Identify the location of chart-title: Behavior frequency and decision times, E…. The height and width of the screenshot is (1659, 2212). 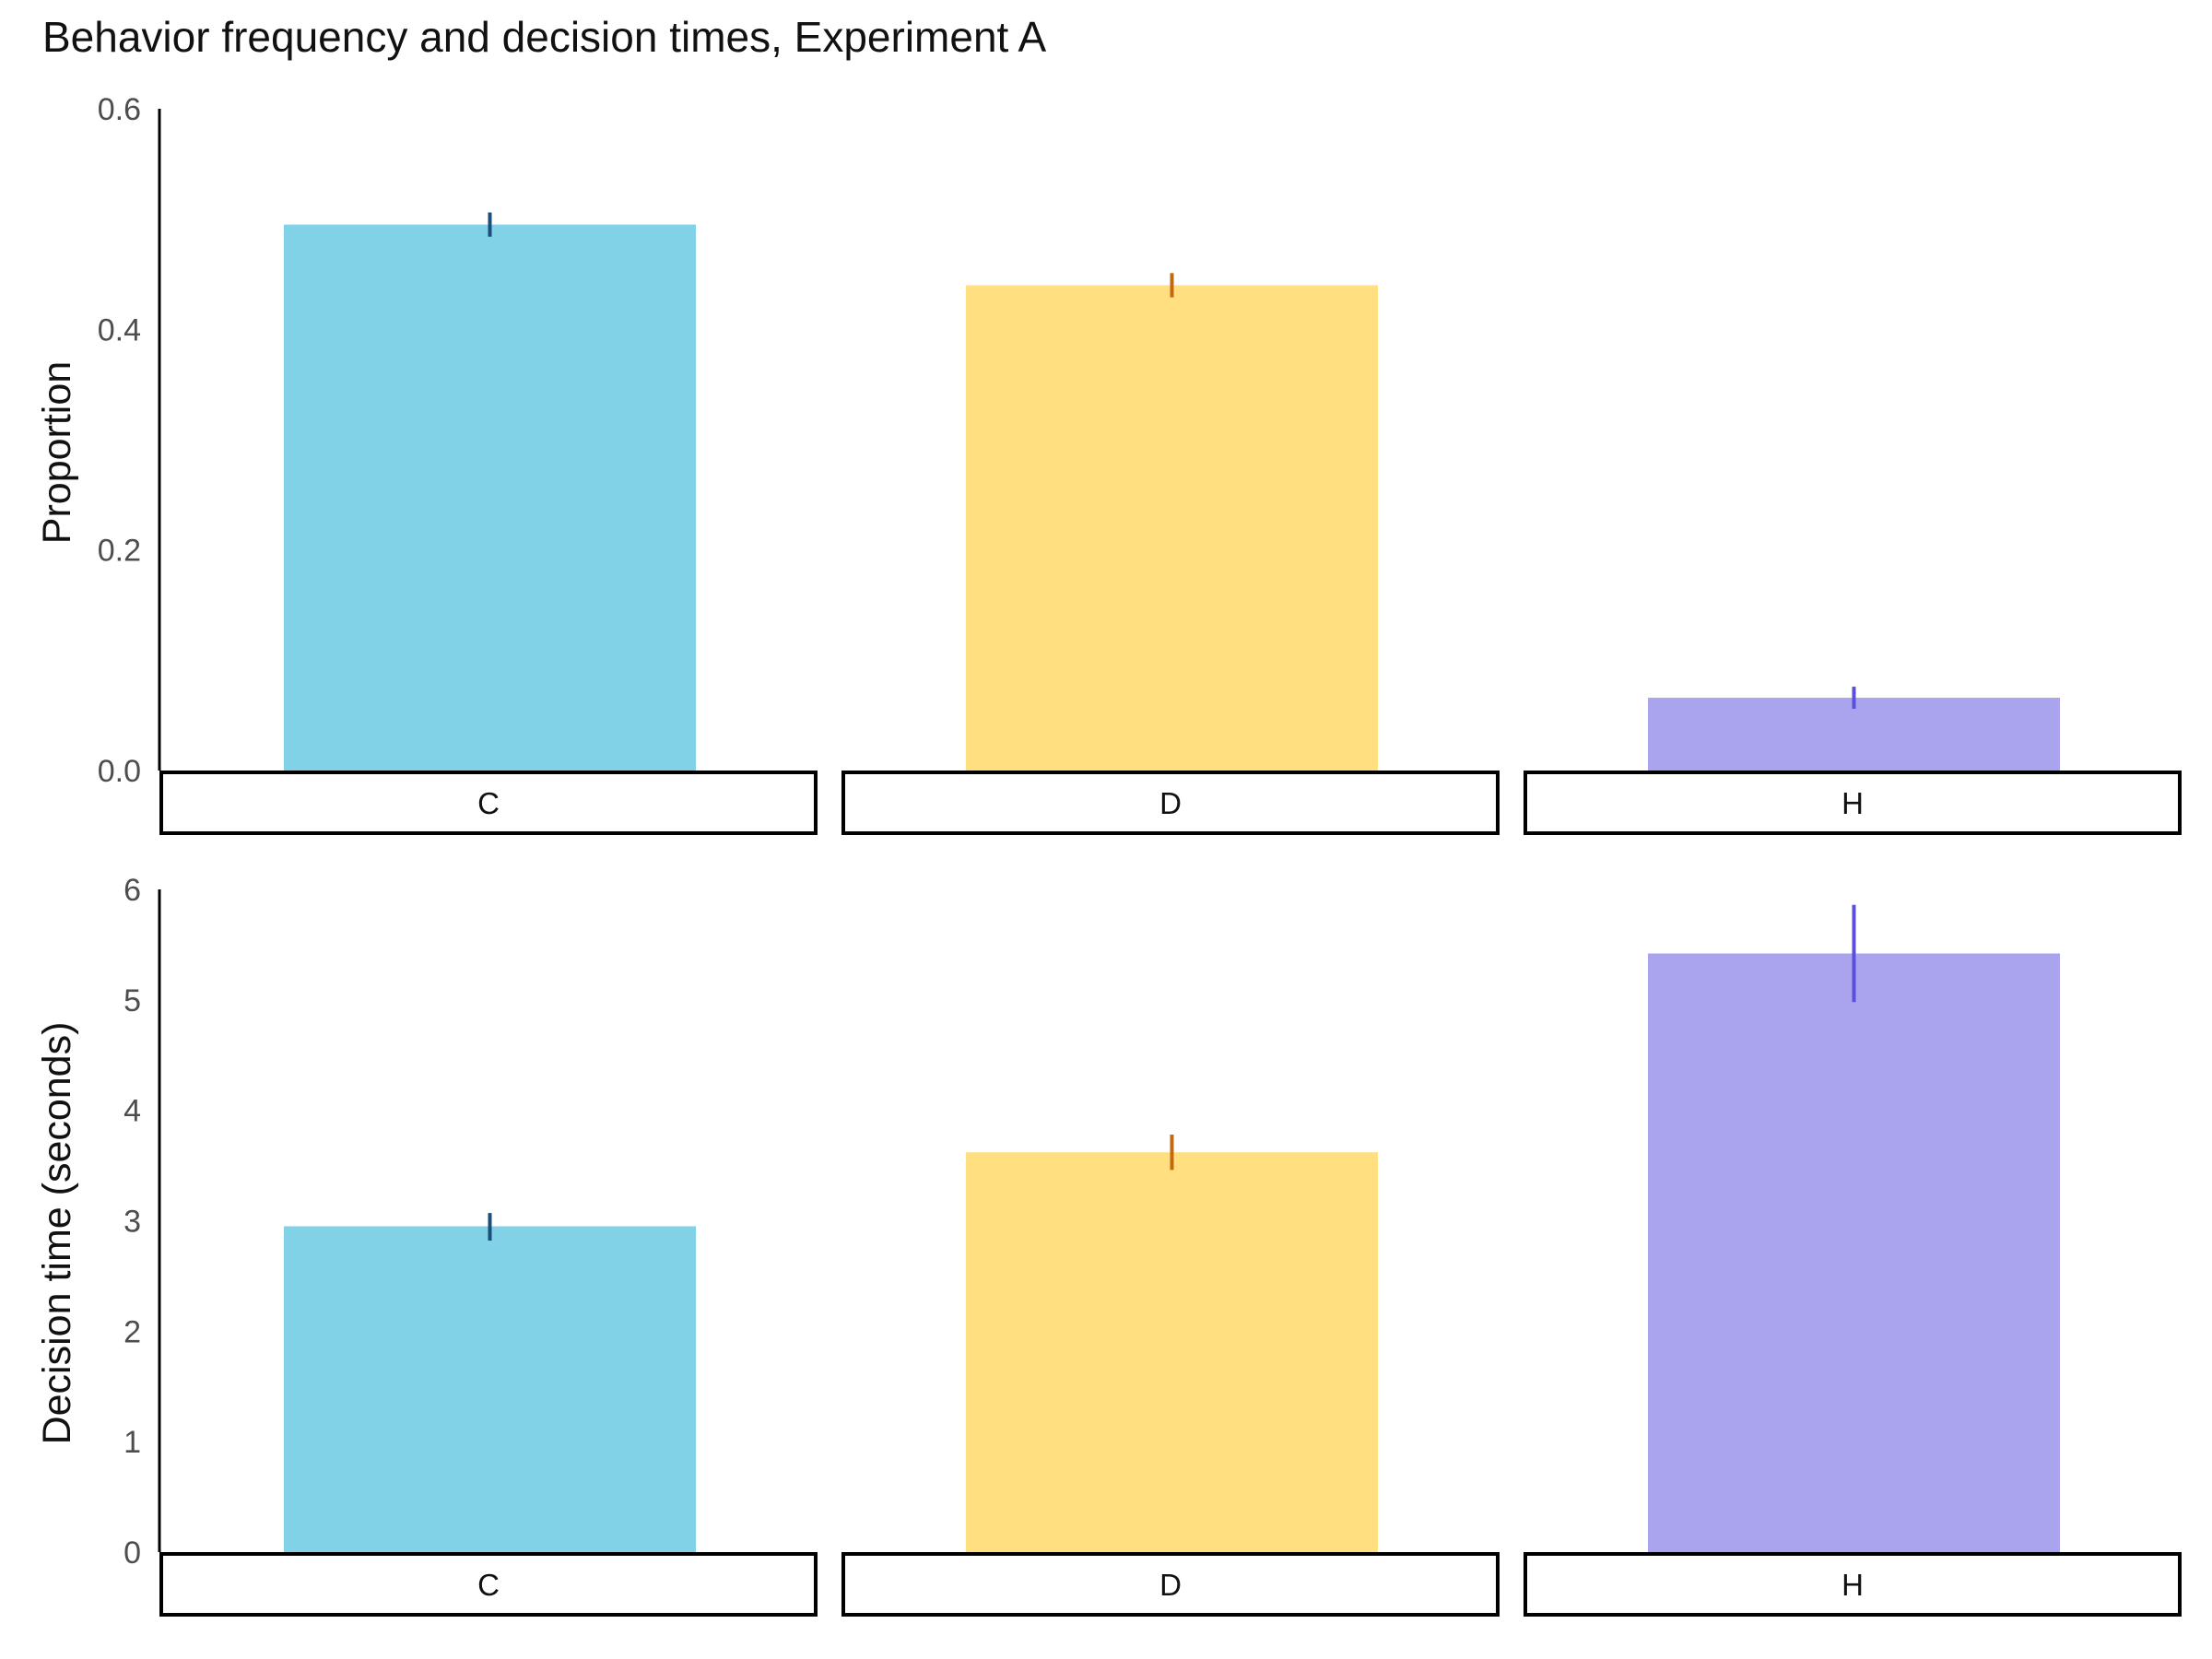
(544, 37).